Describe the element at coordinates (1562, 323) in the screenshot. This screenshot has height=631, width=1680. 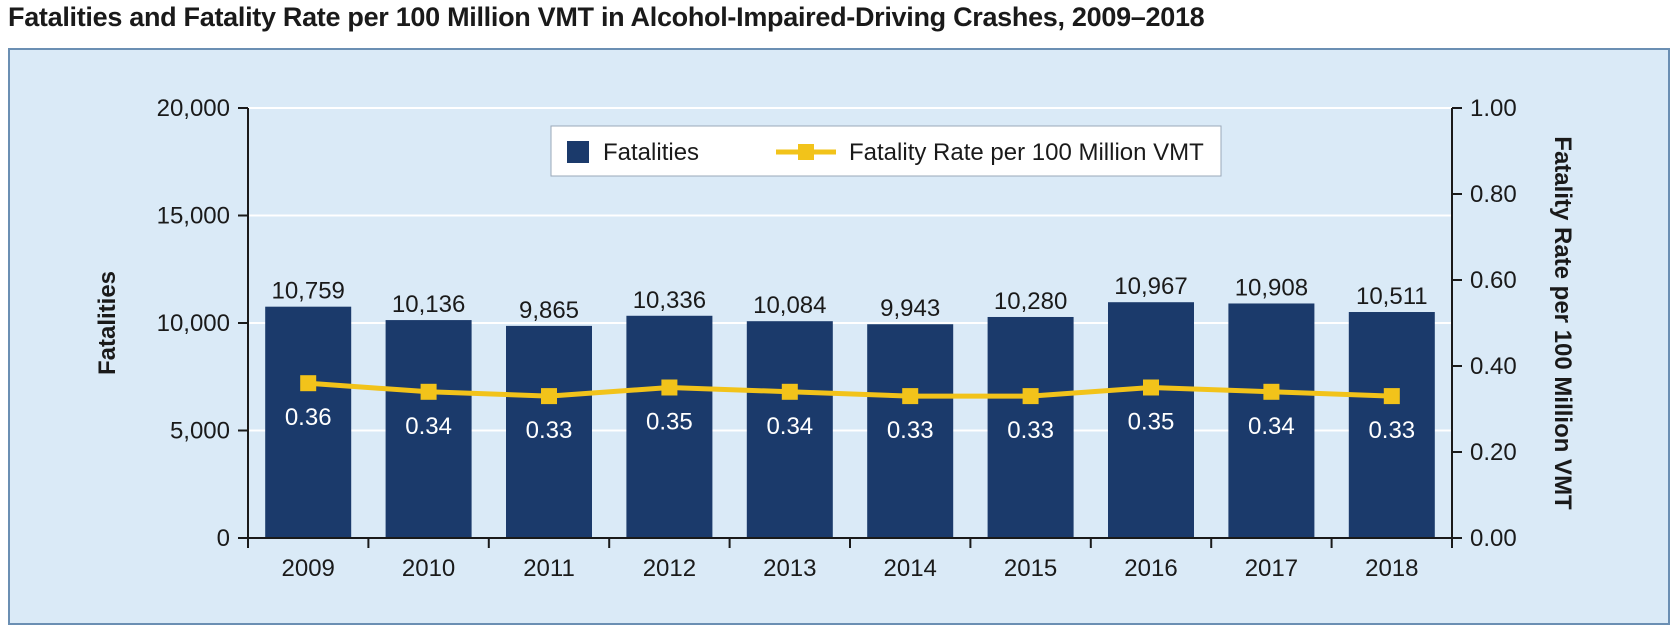
I see `y2-axis-title: Fatality Rate per 100 Million VMT` at that location.